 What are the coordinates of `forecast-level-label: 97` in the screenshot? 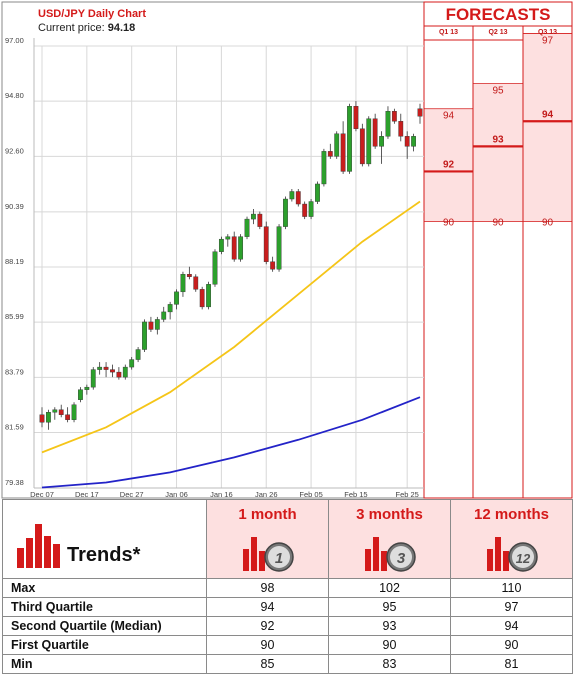 It's located at (548, 40).